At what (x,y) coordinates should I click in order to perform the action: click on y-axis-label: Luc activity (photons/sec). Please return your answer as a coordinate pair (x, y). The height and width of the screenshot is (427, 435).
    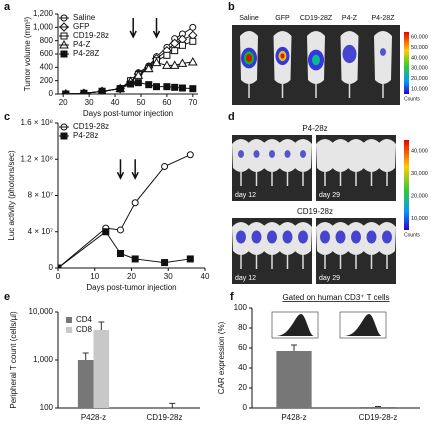
    Looking at the image, I should click on (11, 195).